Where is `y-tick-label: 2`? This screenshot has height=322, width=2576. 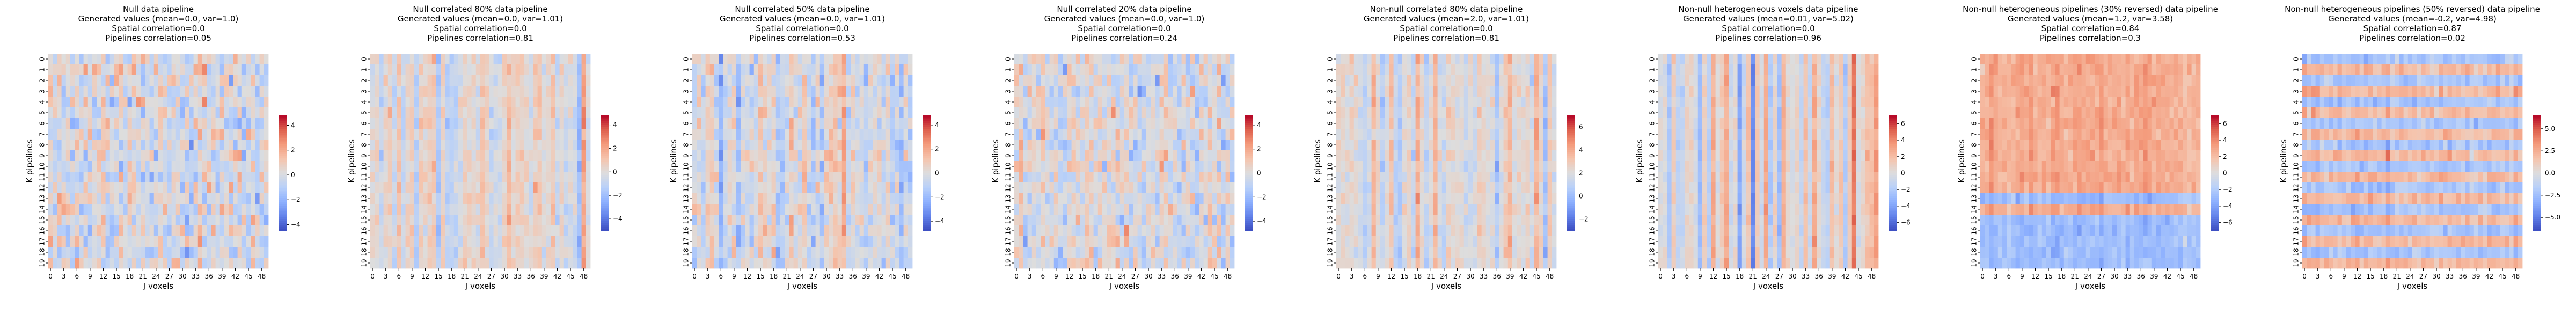 y-tick-label: 2 is located at coordinates (42, 80).